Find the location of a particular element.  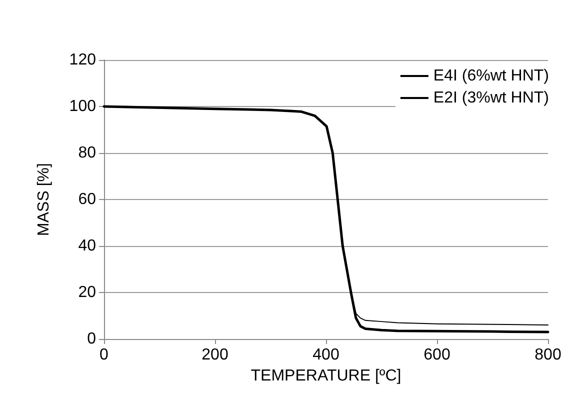

y-tick-label: 80 is located at coordinates (87, 153).